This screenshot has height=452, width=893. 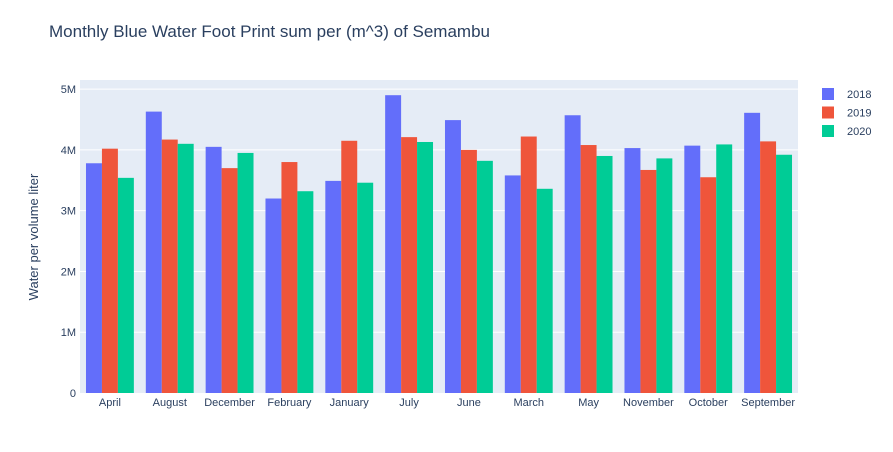 I want to click on bar-2019-february, so click(x=289, y=277).